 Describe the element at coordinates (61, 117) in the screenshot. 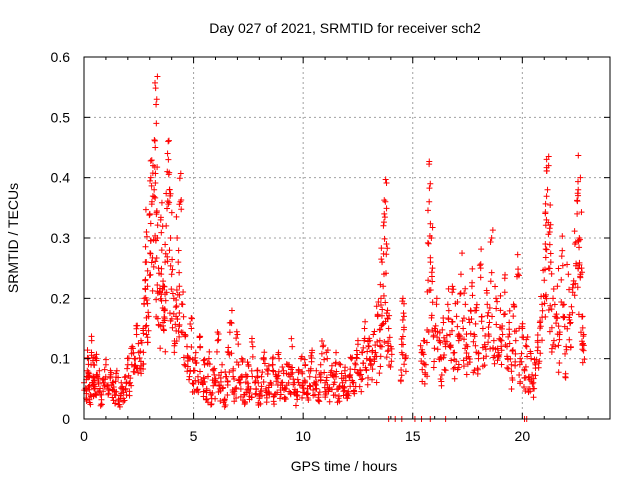

I see `y-tick-label: 0.5` at that location.